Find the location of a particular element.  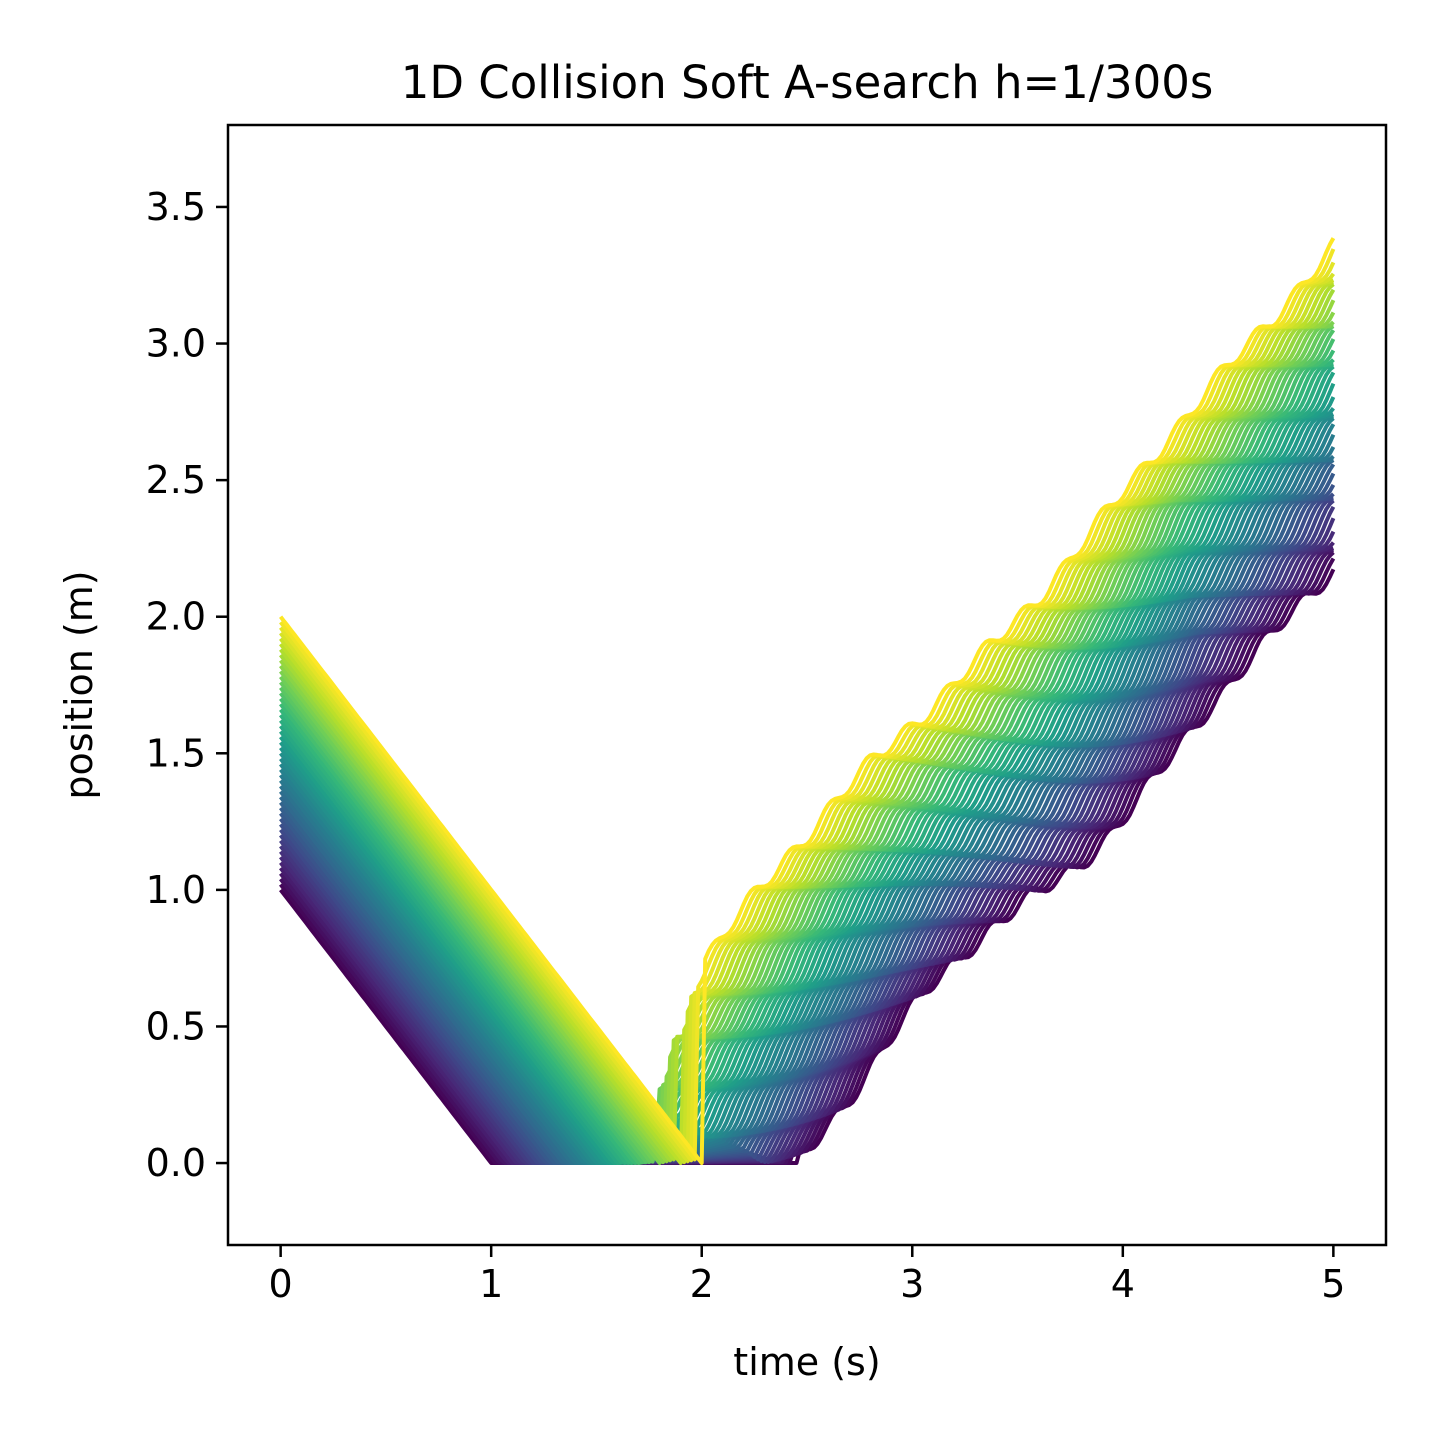

y-tick-label: 0.5 is located at coordinates (176, 1026).